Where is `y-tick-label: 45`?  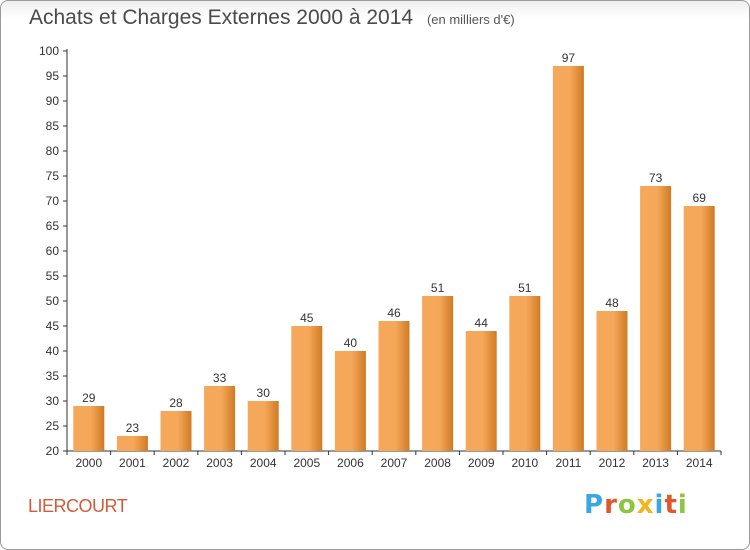 y-tick-label: 45 is located at coordinates (53, 326).